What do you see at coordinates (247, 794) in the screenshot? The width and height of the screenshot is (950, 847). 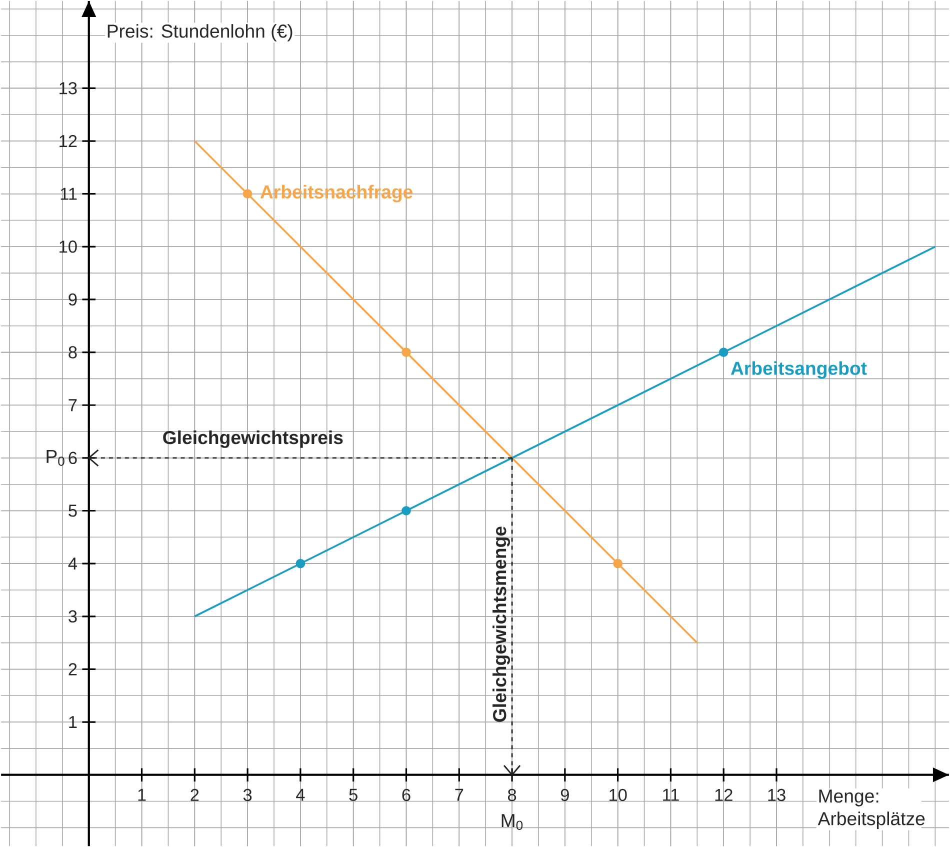 I see `x-tick-label: 3` at bounding box center [247, 794].